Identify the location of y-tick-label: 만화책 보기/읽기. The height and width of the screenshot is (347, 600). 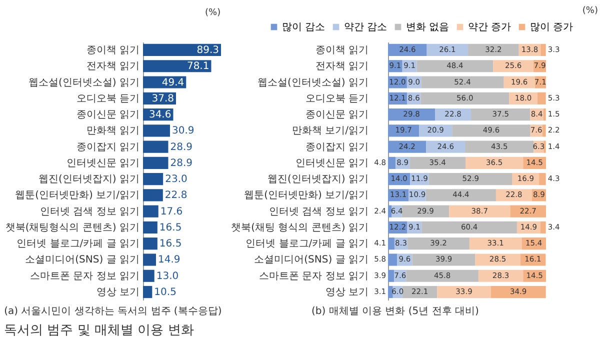
(330, 131).